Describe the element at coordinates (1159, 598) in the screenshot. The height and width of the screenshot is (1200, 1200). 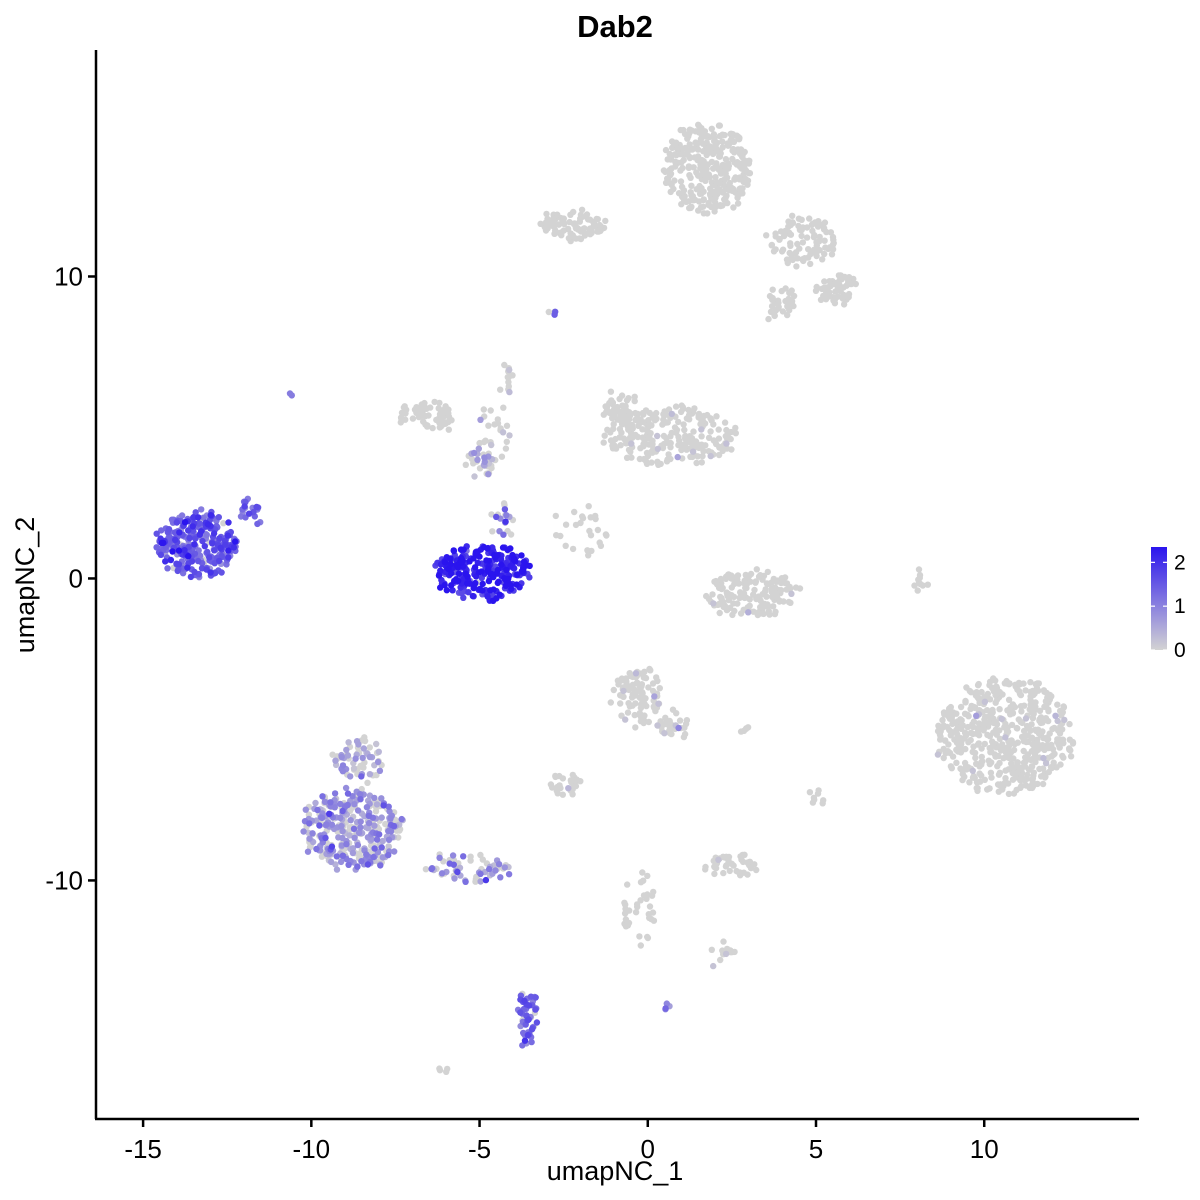
I see `colorbar-gradient` at that location.